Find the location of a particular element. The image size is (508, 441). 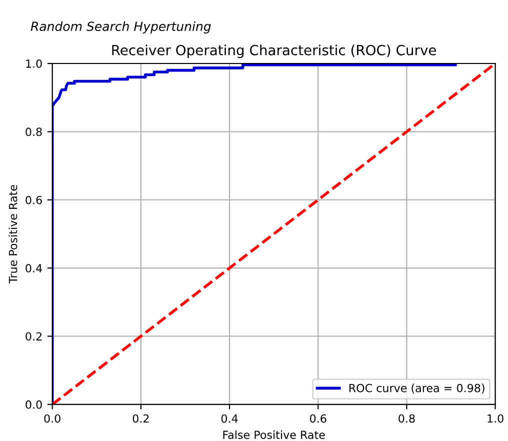

legend-label: ROC curve (area = 0.98) is located at coordinates (416, 389).